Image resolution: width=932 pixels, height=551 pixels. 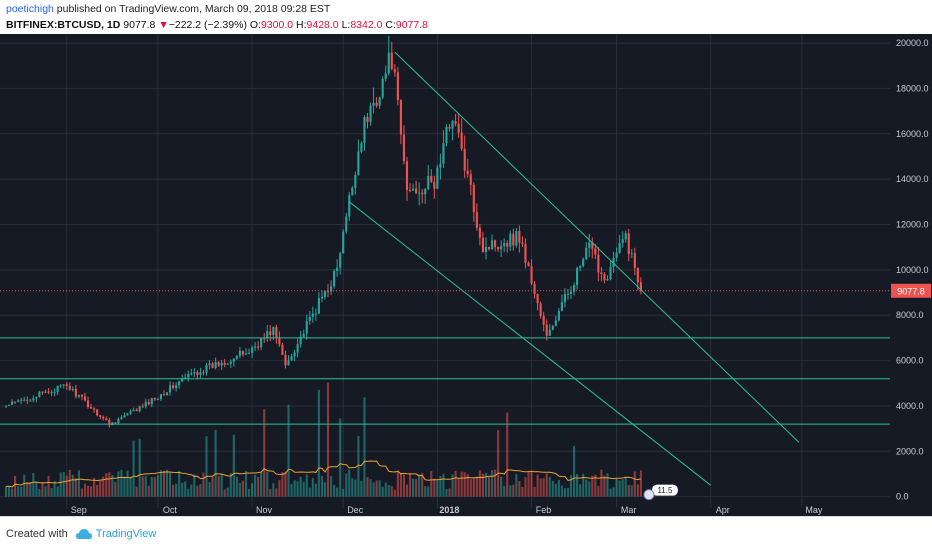 What do you see at coordinates (902, 497) in the screenshot?
I see `y-tick-label: 0.0` at bounding box center [902, 497].